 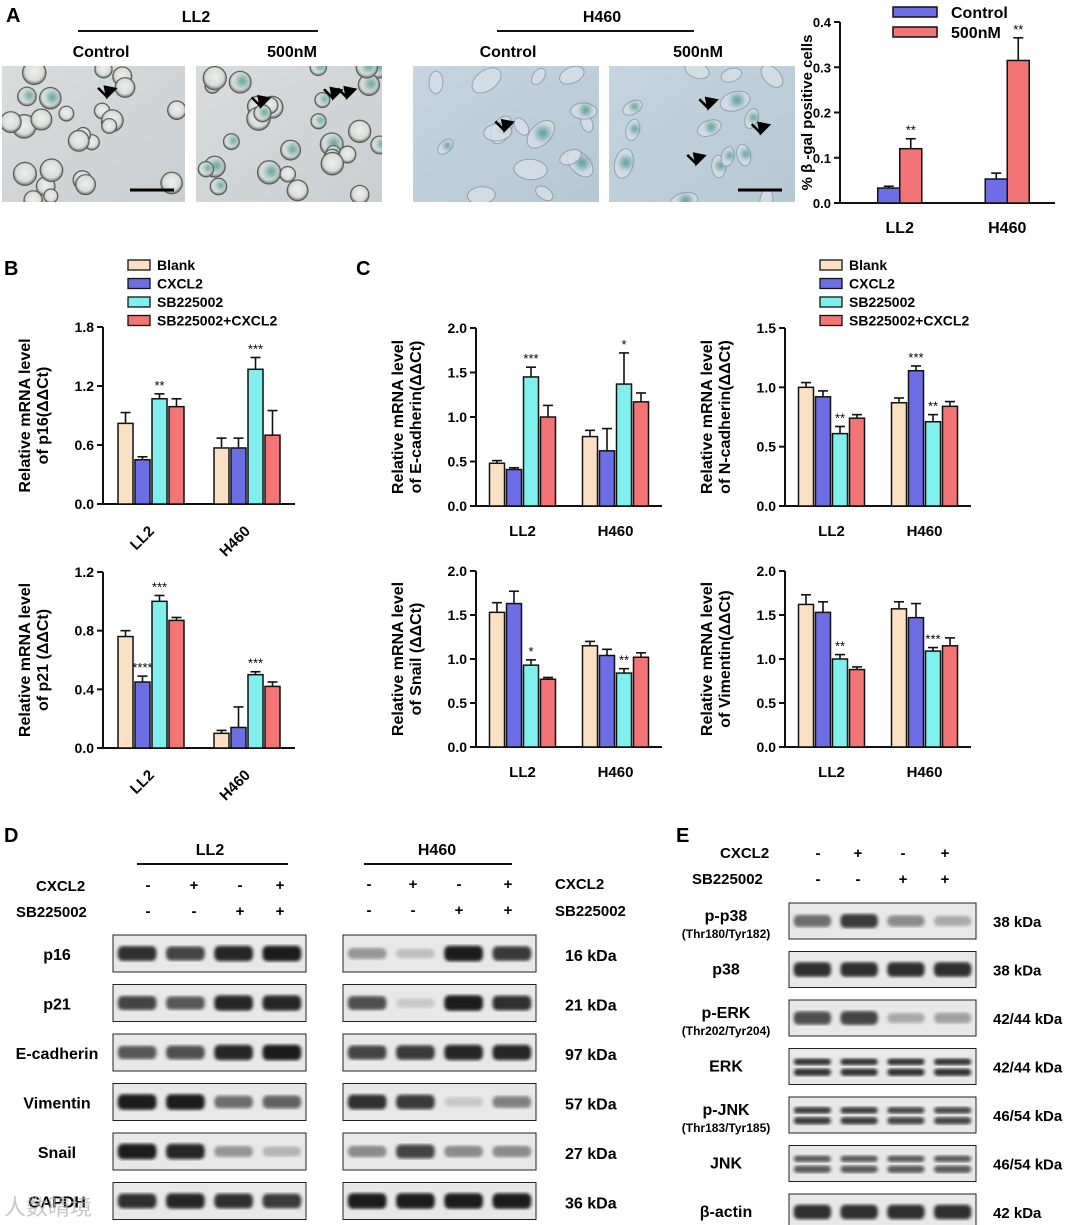 What do you see at coordinates (458, 659) in the screenshot?
I see `y-tick-label: 1.0` at bounding box center [458, 659].